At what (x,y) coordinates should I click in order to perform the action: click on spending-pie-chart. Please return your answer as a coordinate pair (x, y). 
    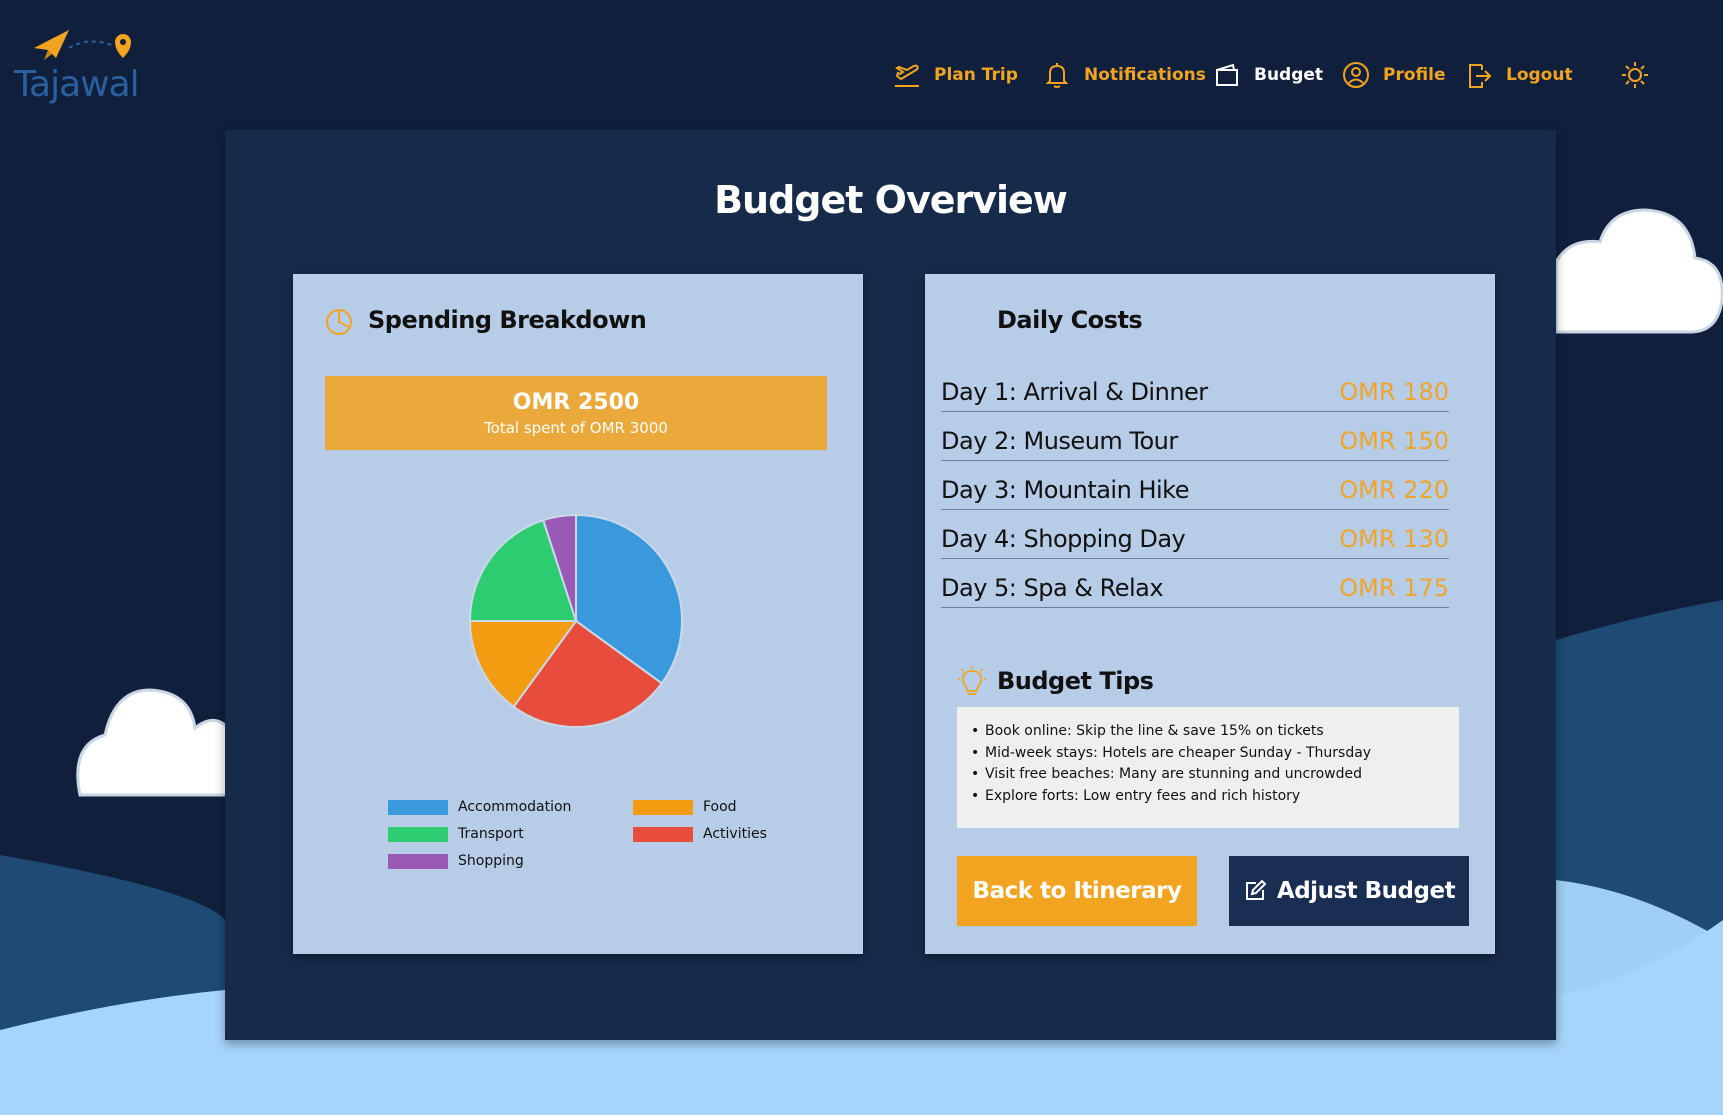
    Looking at the image, I should click on (575, 620).